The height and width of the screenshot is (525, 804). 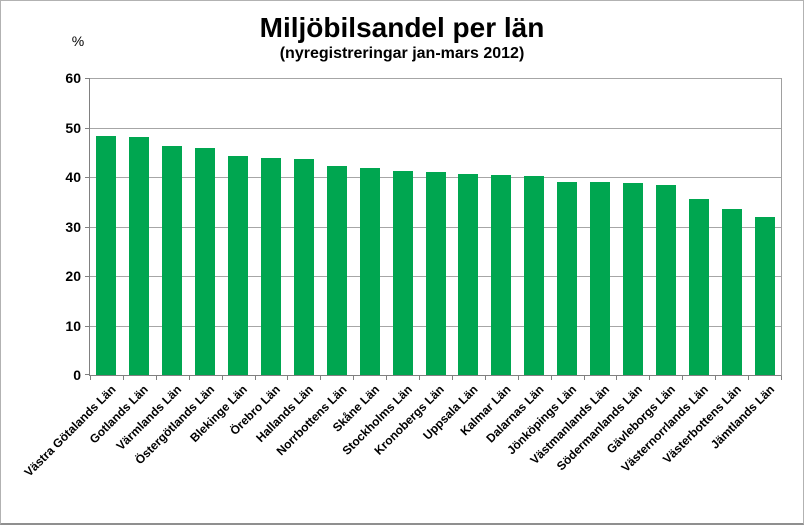 What do you see at coordinates (402, 27) in the screenshot?
I see `chart-title: Miljöbilsandel per län` at bounding box center [402, 27].